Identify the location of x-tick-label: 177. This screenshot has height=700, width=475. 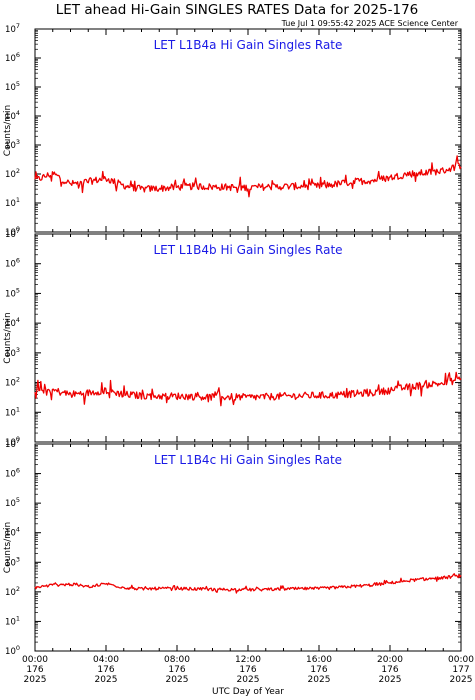
(460, 670).